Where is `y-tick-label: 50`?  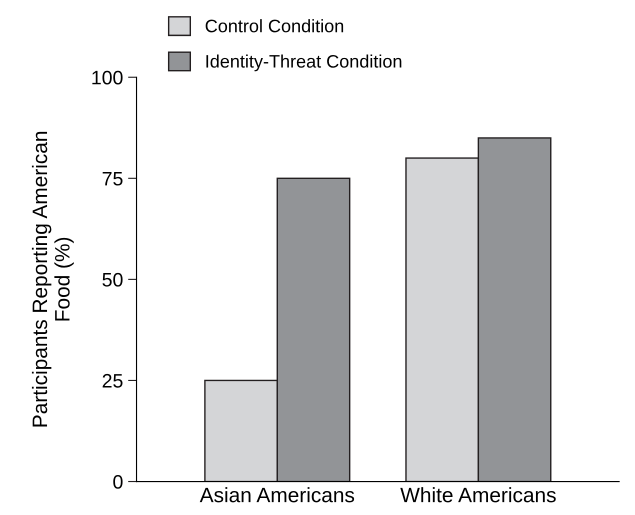
y-tick-label: 50 is located at coordinates (112, 279).